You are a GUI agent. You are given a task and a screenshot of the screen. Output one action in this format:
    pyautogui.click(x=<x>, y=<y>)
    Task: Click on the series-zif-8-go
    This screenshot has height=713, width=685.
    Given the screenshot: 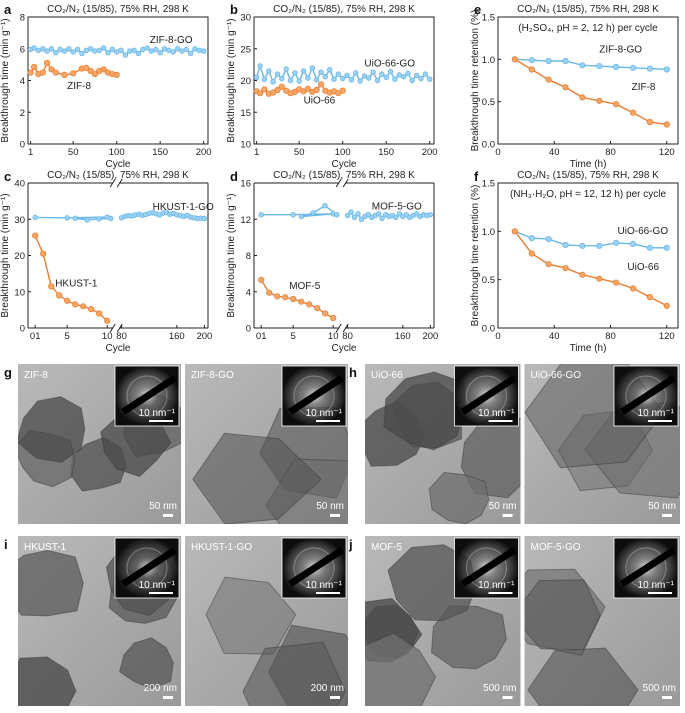 What is the action you would take?
    pyautogui.click(x=590, y=64)
    